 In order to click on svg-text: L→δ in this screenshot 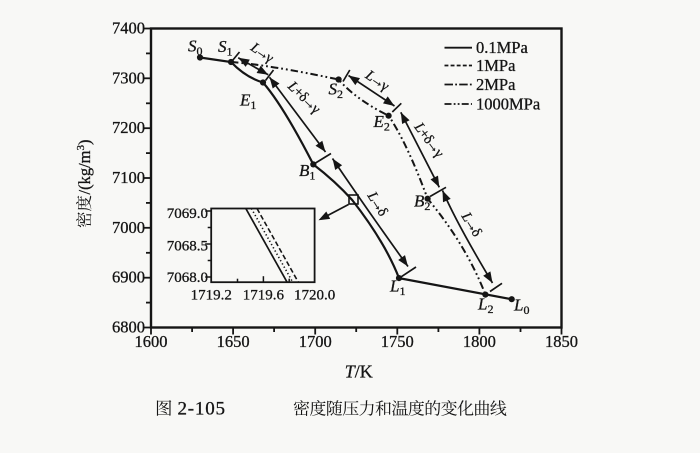, I will do `click(377, 203)`.